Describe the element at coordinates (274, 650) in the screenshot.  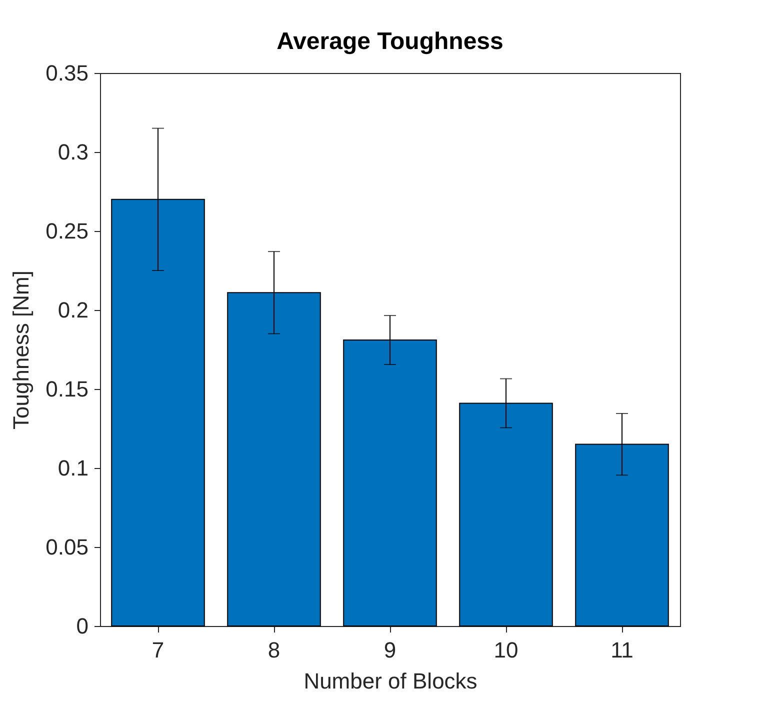
I see `x-tick-label: 8` at that location.